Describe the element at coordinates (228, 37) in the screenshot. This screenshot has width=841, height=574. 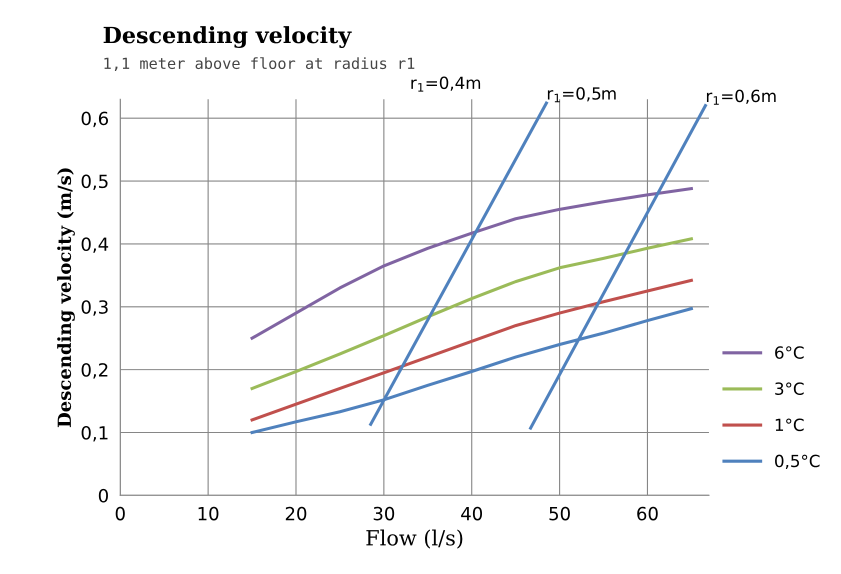
I see `chart-title: Descending velocity` at that location.